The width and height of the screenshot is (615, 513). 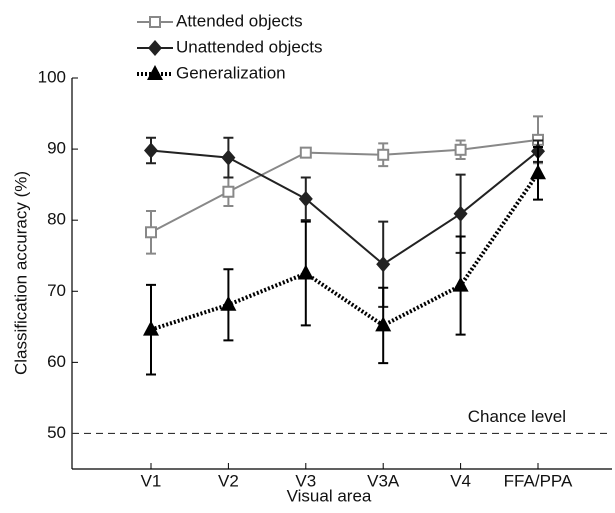 What do you see at coordinates (305, 480) in the screenshot?
I see `x-tick-label: V3` at bounding box center [305, 480].